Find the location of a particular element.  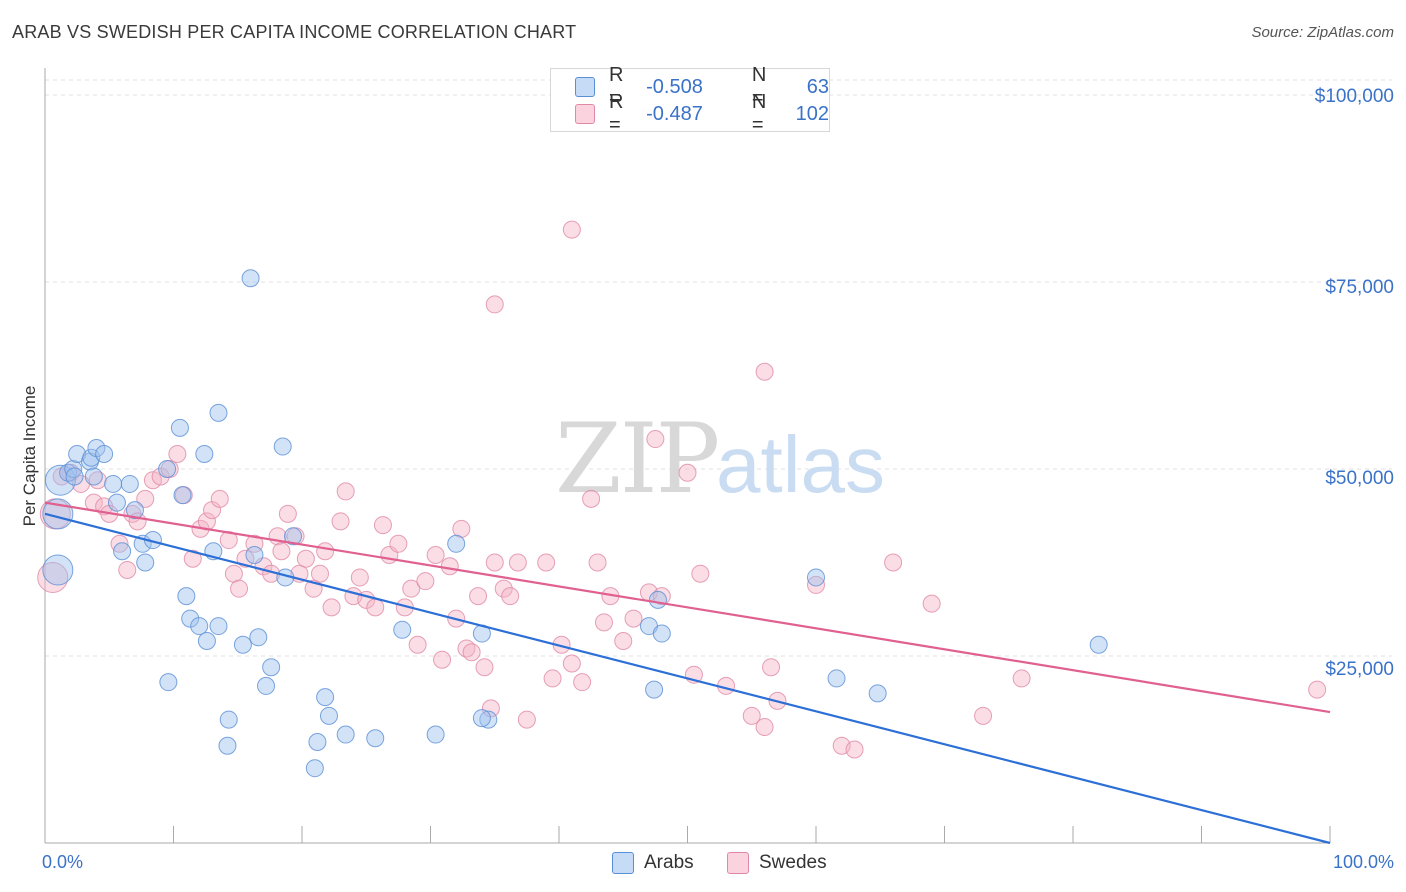

legend-item-swedes: Swedes is located at coordinates (777, 863).